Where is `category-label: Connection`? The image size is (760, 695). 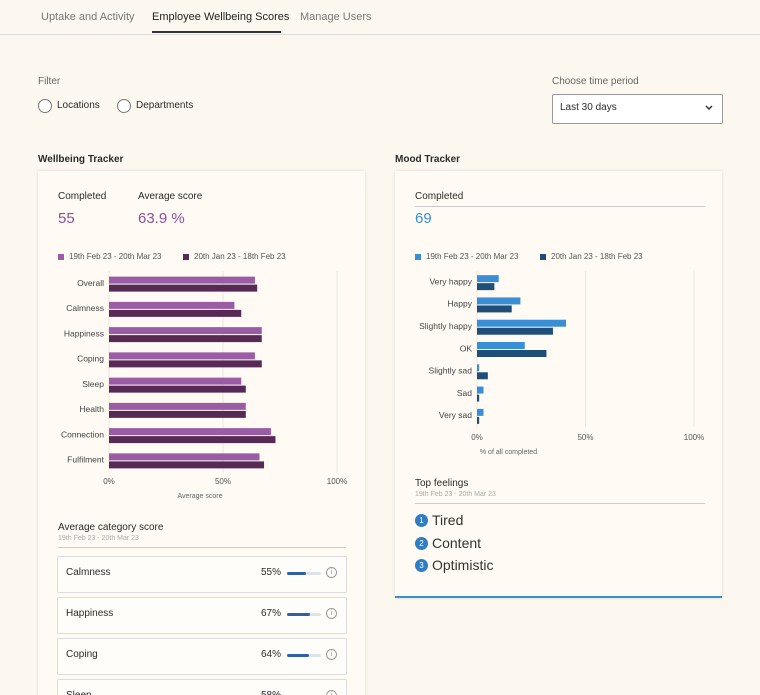 category-label: Connection is located at coordinates (82, 434).